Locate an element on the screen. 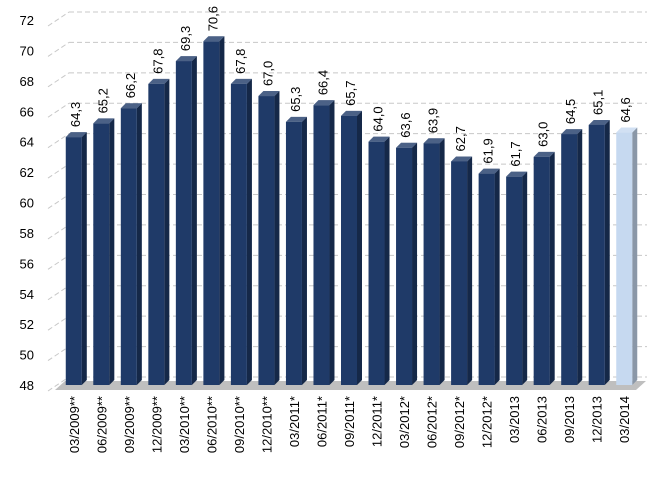 The width and height of the screenshot is (649, 490). x-tick-label: 09/2012* is located at coordinates (459, 422).